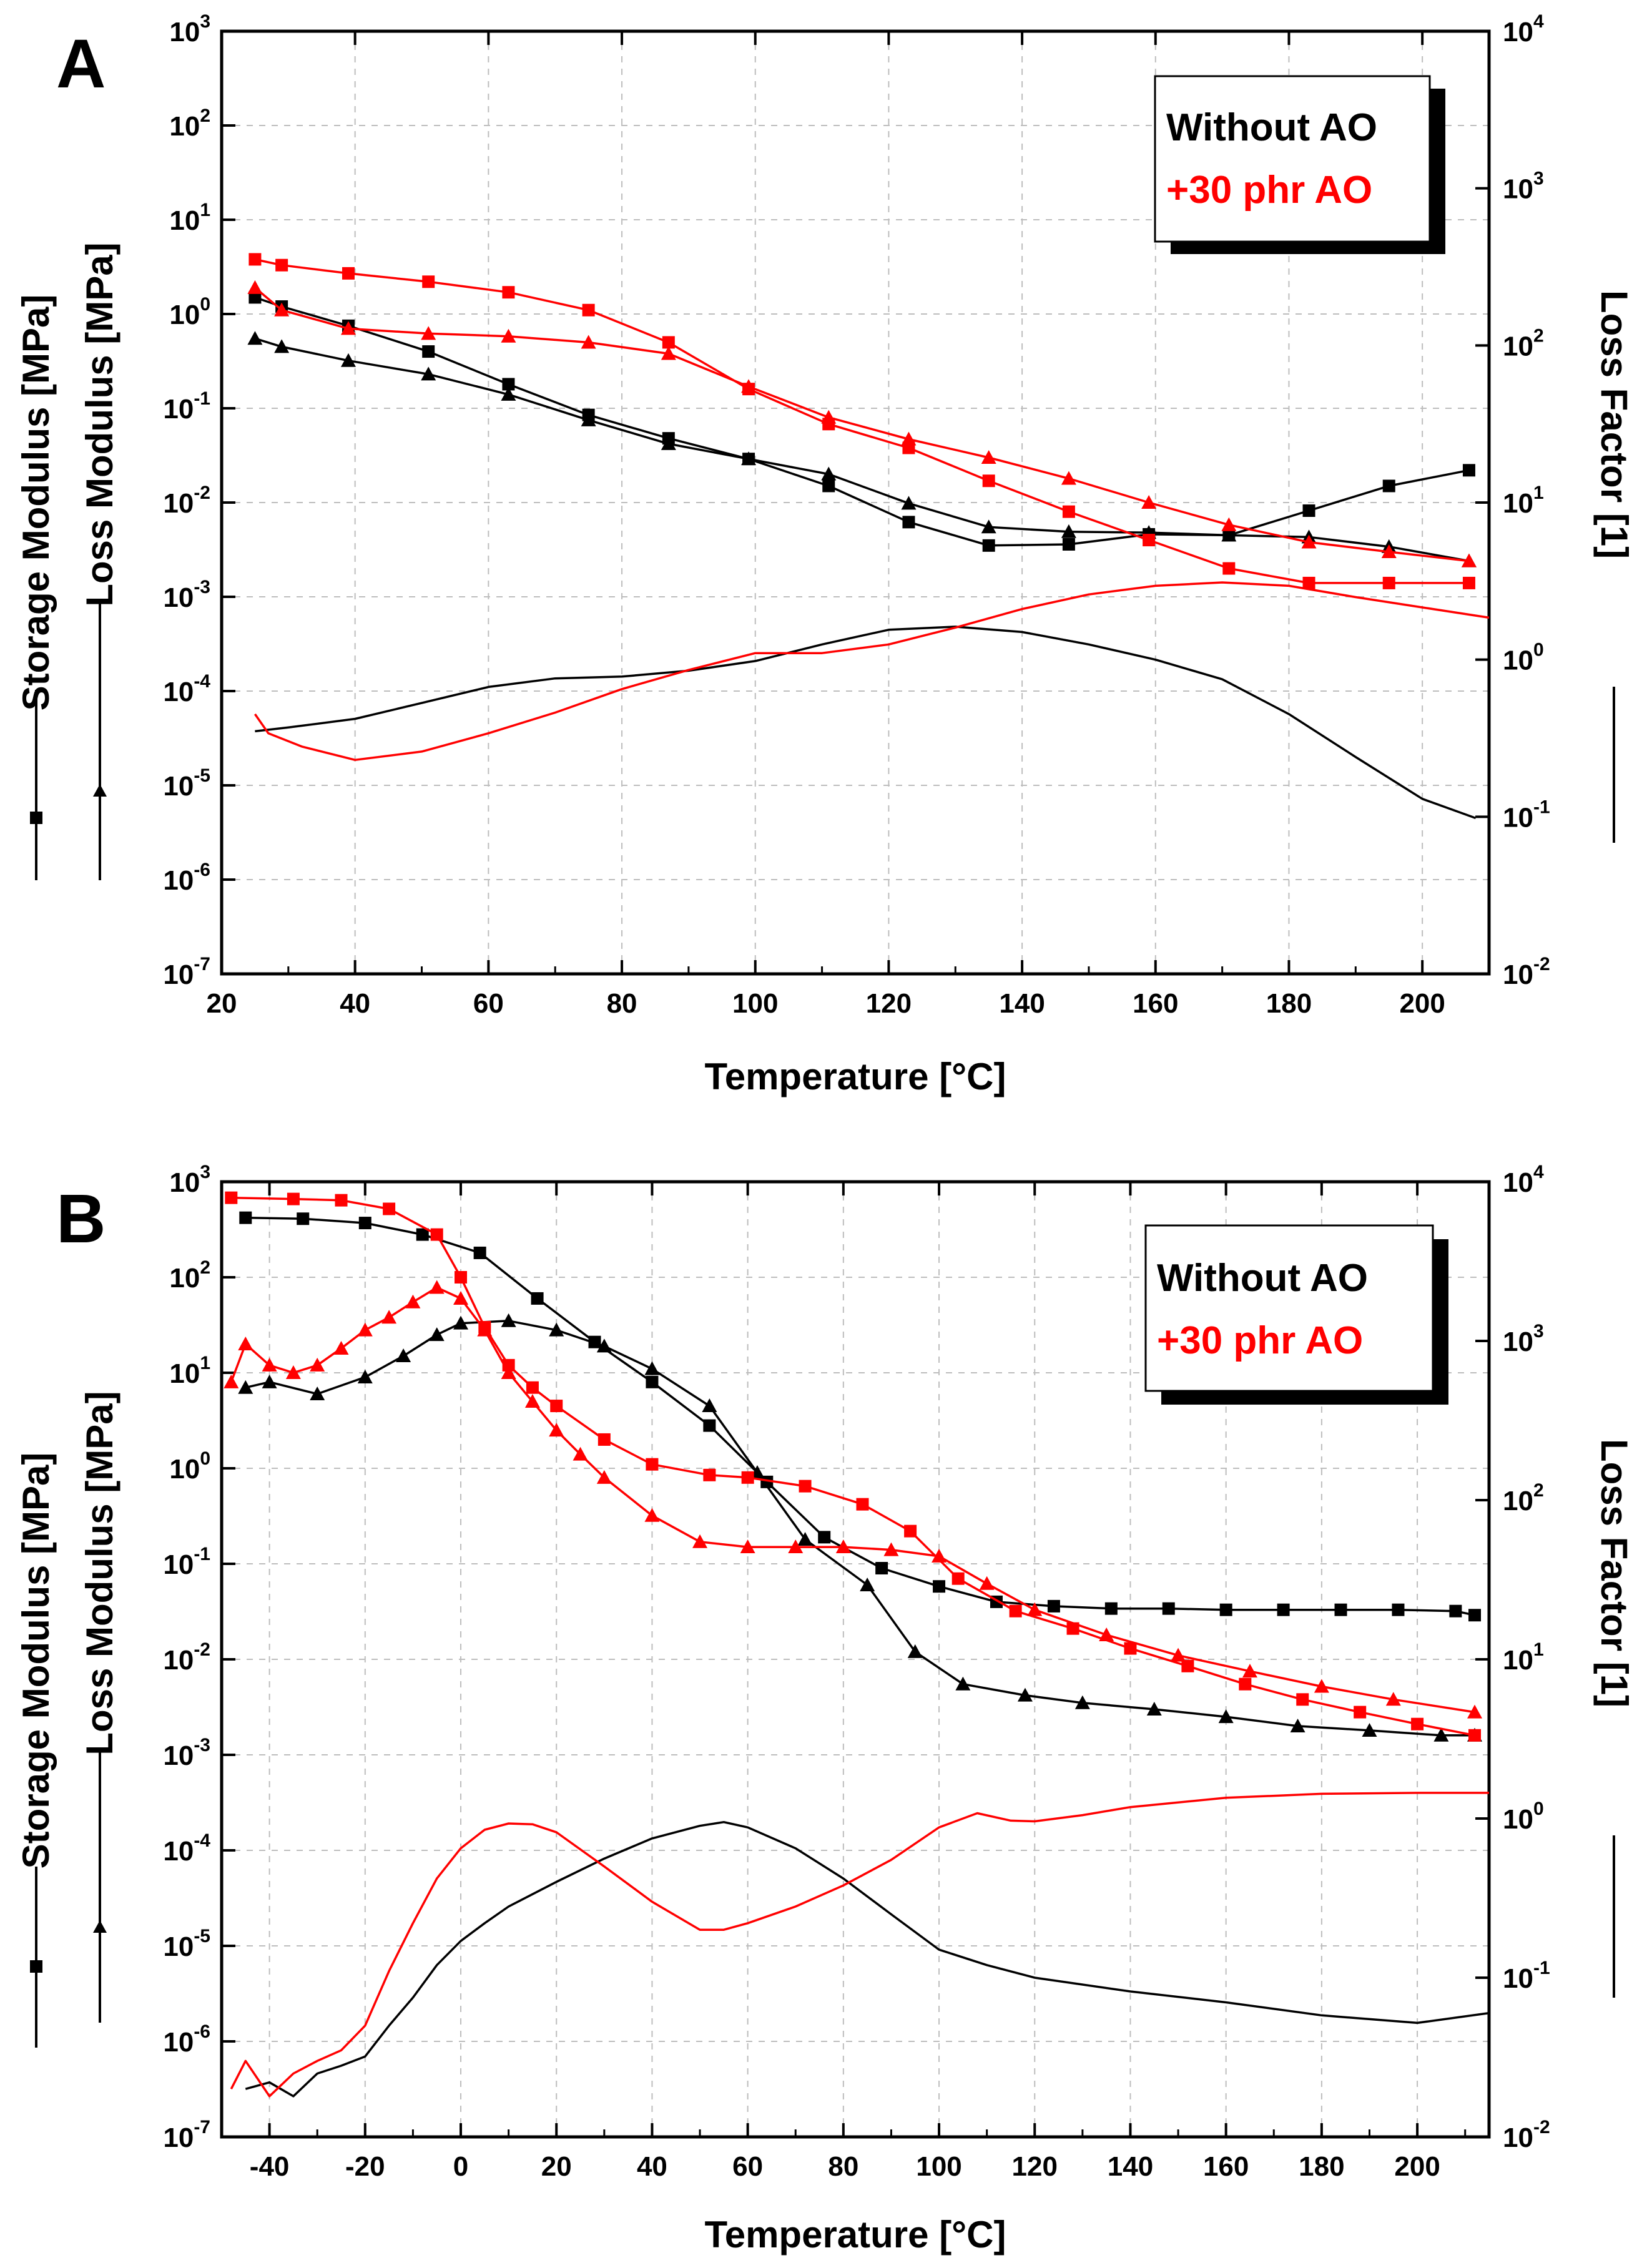 The width and height of the screenshot is (1652, 2263). What do you see at coordinates (186, 784) in the screenshot?
I see `y-left-tick-label: 10⁻⁵` at bounding box center [186, 784].